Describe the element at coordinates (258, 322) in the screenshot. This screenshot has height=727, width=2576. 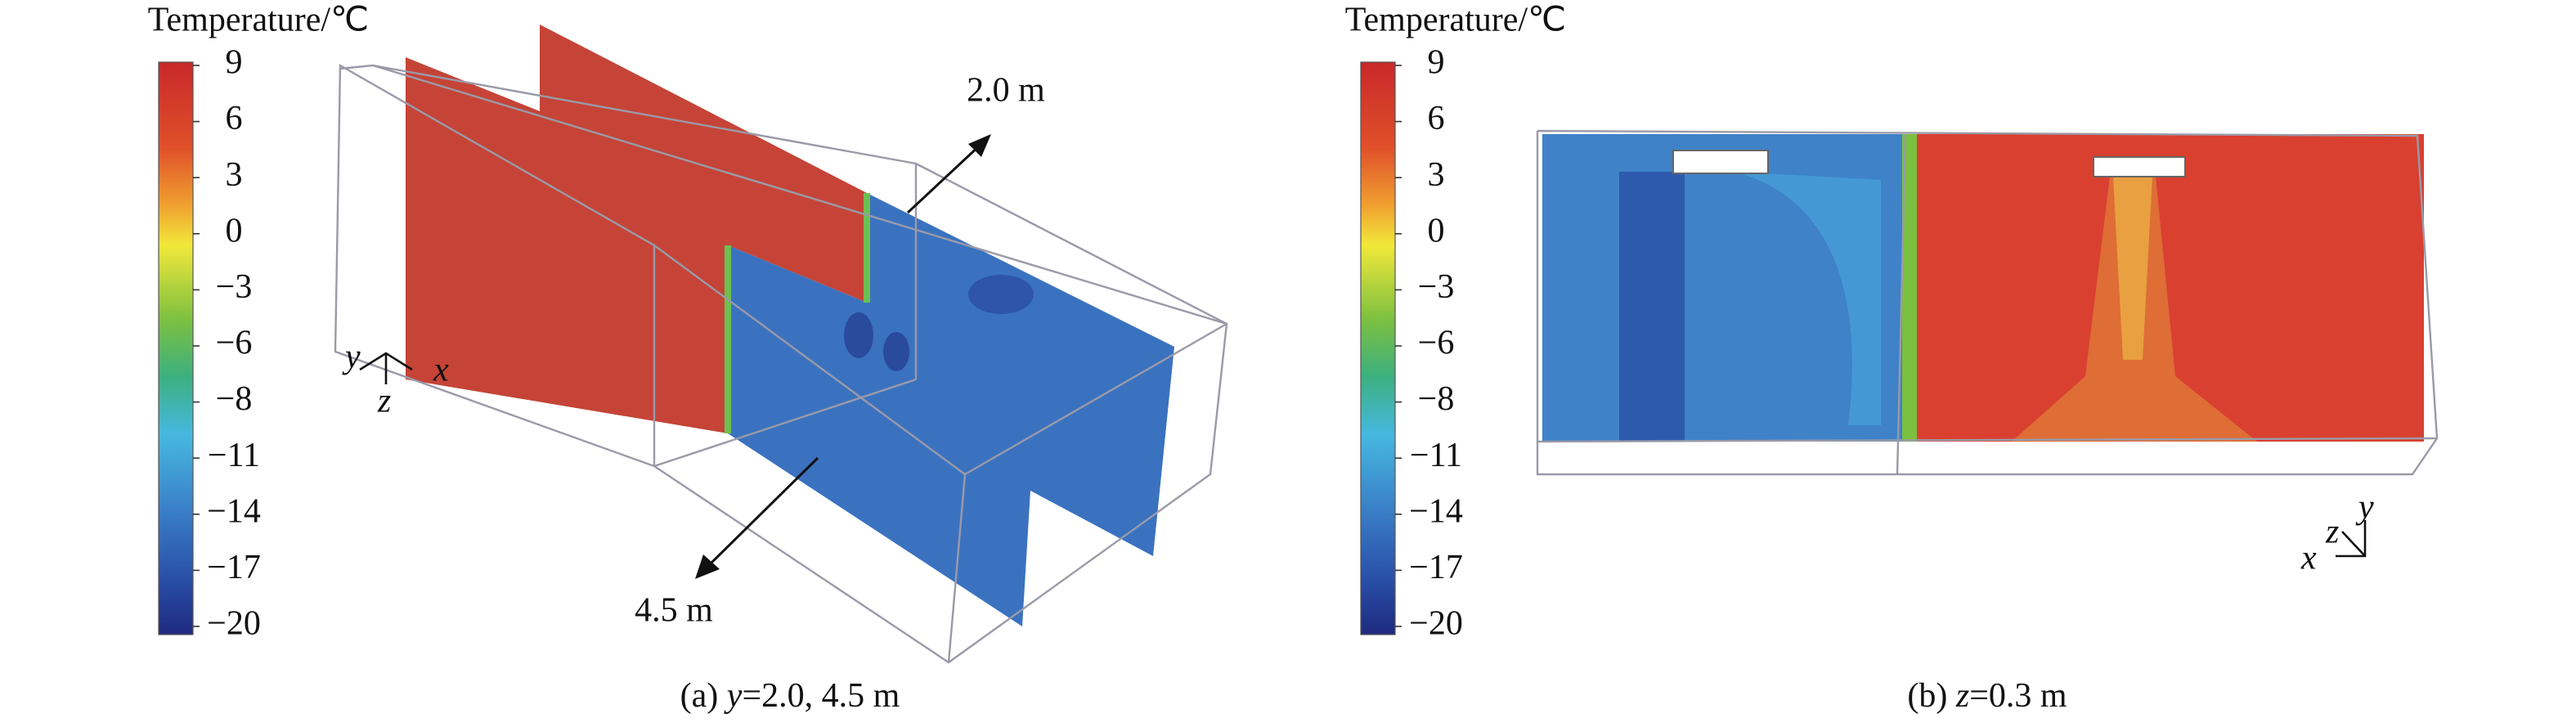
I see `colorbar-a: Temperature/℃ 9 6 3 0 −3 −6 −8 −11 −14 −17 −20` at that location.